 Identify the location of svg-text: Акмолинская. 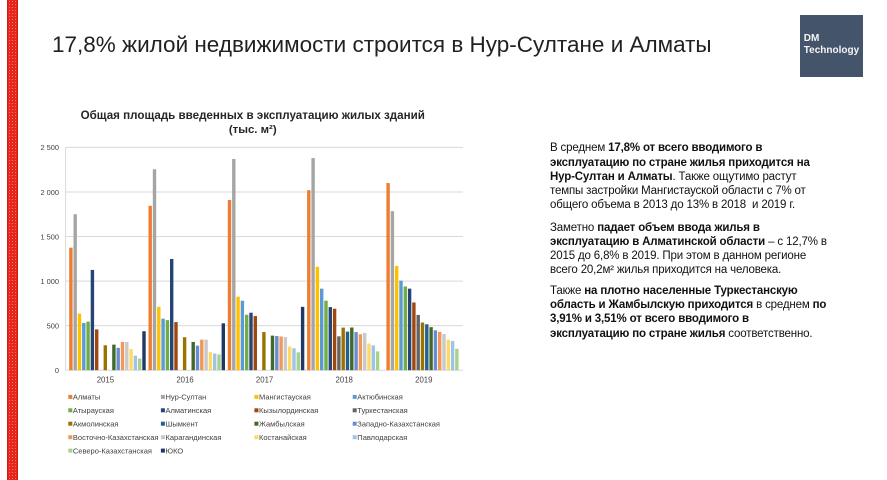
(96, 423).